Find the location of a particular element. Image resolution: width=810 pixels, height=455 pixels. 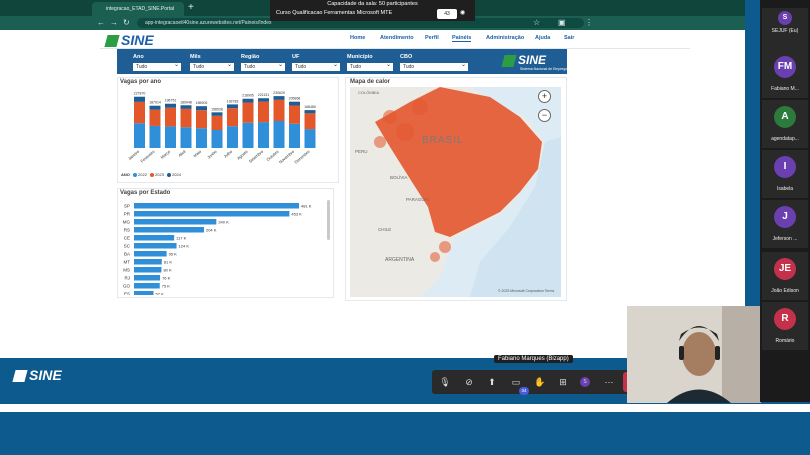

bar-2023-fevereiro is located at coordinates (155, 117).